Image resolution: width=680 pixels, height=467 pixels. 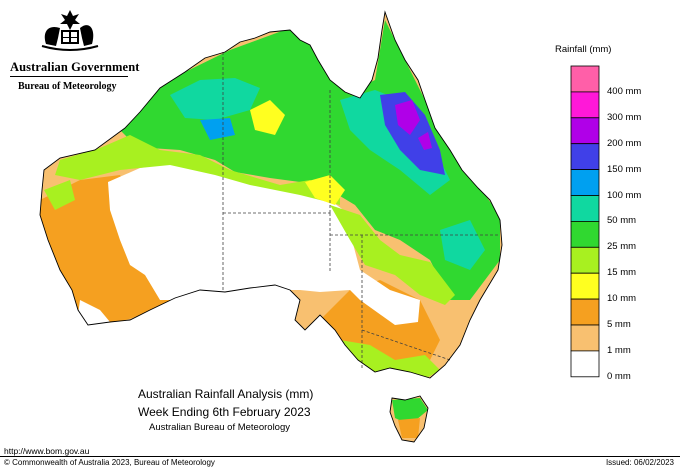 I want to click on issued-date: Issued: 06/02/2023, so click(x=639, y=462).